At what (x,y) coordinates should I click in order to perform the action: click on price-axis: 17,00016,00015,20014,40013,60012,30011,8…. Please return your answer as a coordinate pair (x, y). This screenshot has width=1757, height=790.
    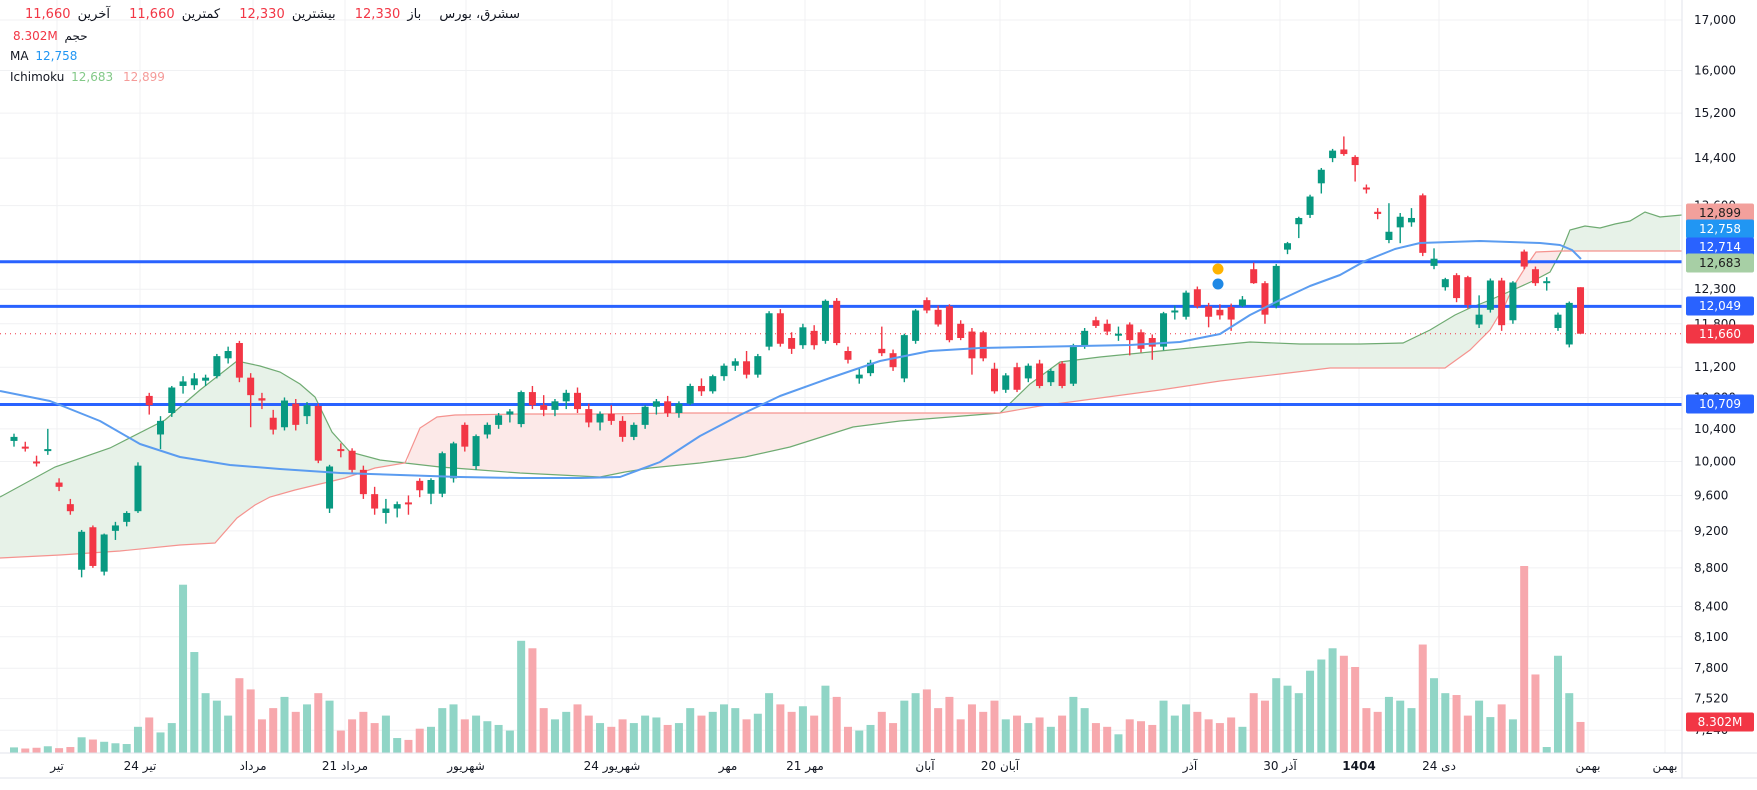
    Looking at the image, I should click on (1715, 375).